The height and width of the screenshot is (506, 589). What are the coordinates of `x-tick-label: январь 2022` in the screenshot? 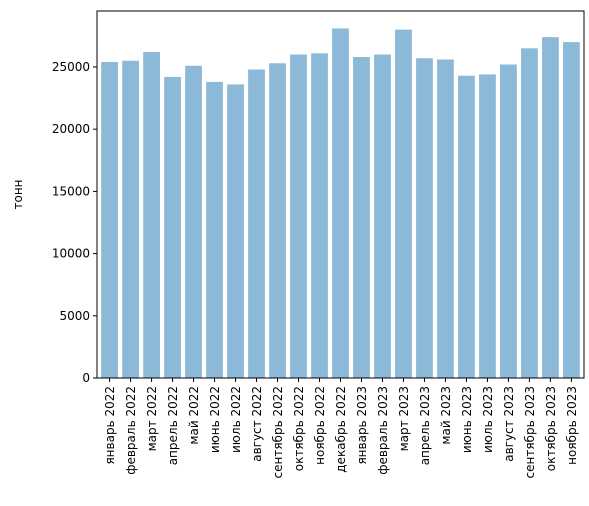 It's located at (110, 425).